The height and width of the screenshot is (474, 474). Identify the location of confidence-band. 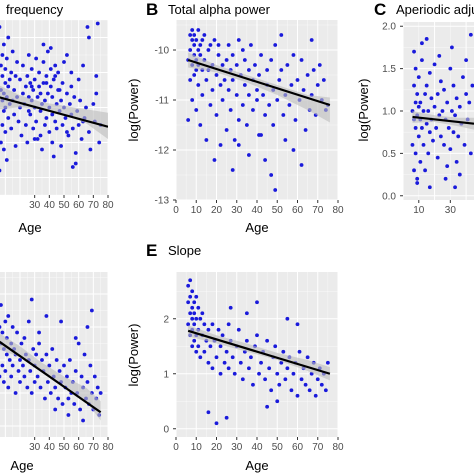
(54, 112).